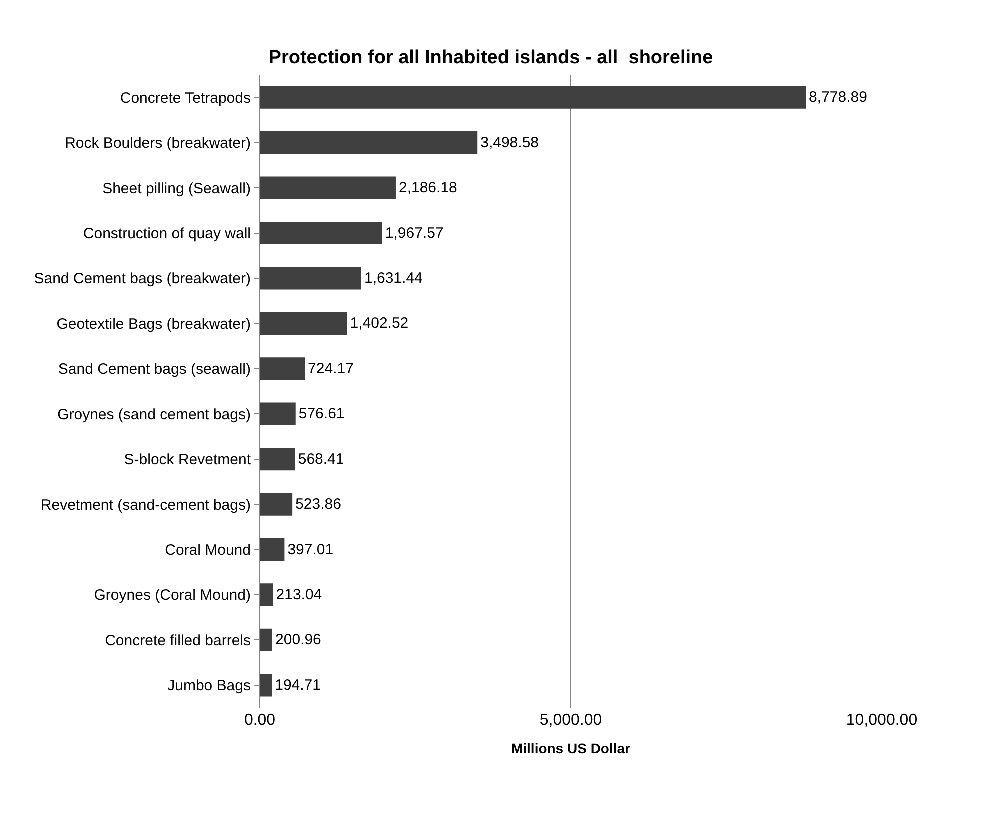 This screenshot has width=982, height=838. Describe the element at coordinates (172, 595) in the screenshot. I see `y-tick-label: Groynes (Coral Mound)` at that location.